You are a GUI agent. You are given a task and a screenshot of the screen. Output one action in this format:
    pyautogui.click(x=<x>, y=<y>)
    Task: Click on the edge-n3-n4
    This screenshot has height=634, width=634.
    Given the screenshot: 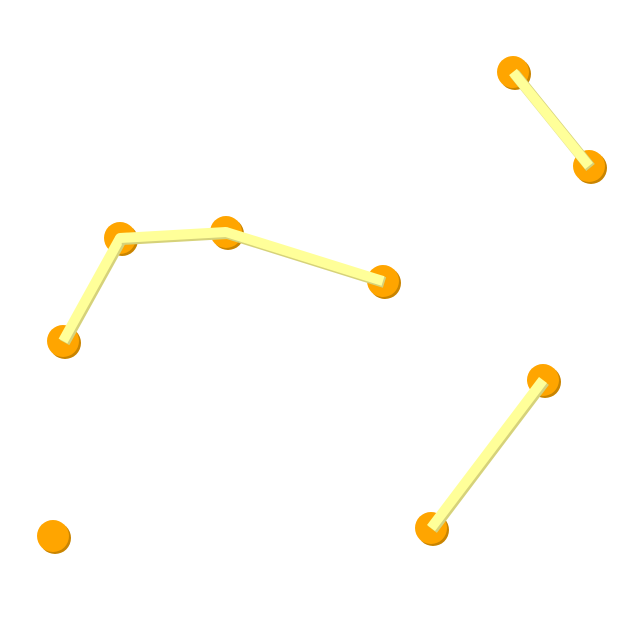 What is the action you would take?
    pyautogui.click(x=92, y=290)
    